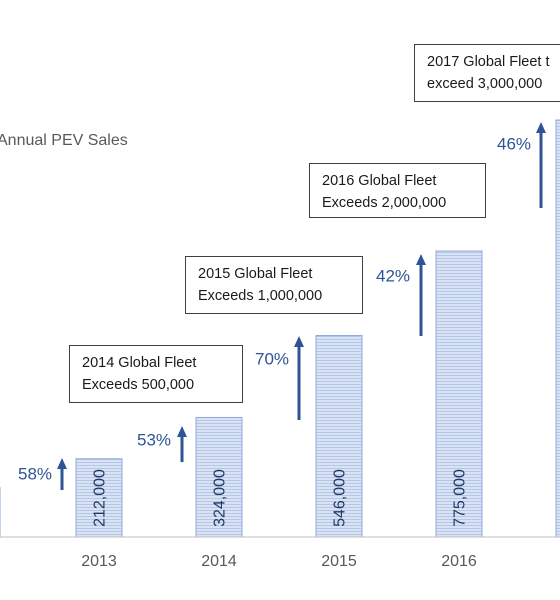  What do you see at coordinates (421, 259) in the screenshot?
I see `growth-arrowhead-2016` at bounding box center [421, 259].